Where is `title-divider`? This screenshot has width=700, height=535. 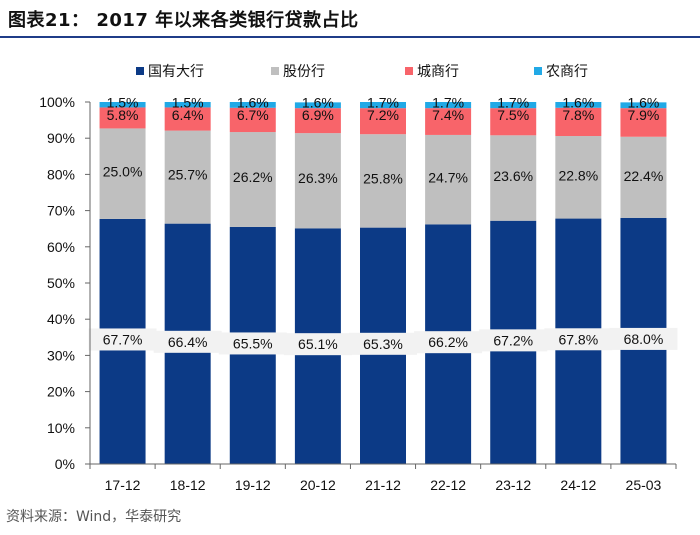 title-divider is located at coordinates (350, 37).